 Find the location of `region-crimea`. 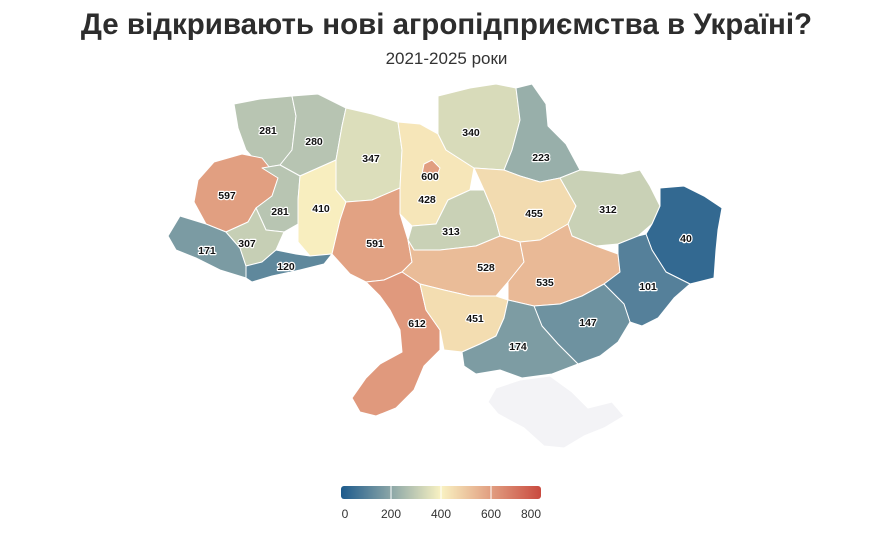

region-crimea is located at coordinates (556, 412).